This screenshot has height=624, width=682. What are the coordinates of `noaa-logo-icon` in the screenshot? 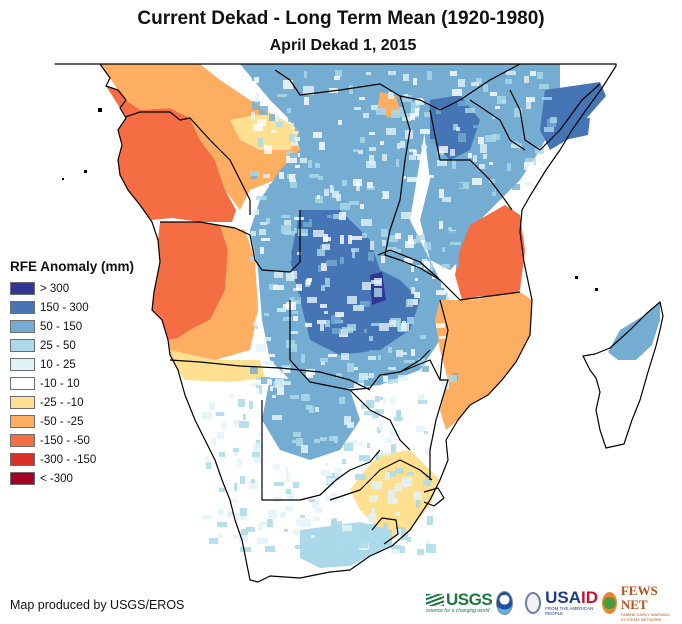 It's located at (504, 603).